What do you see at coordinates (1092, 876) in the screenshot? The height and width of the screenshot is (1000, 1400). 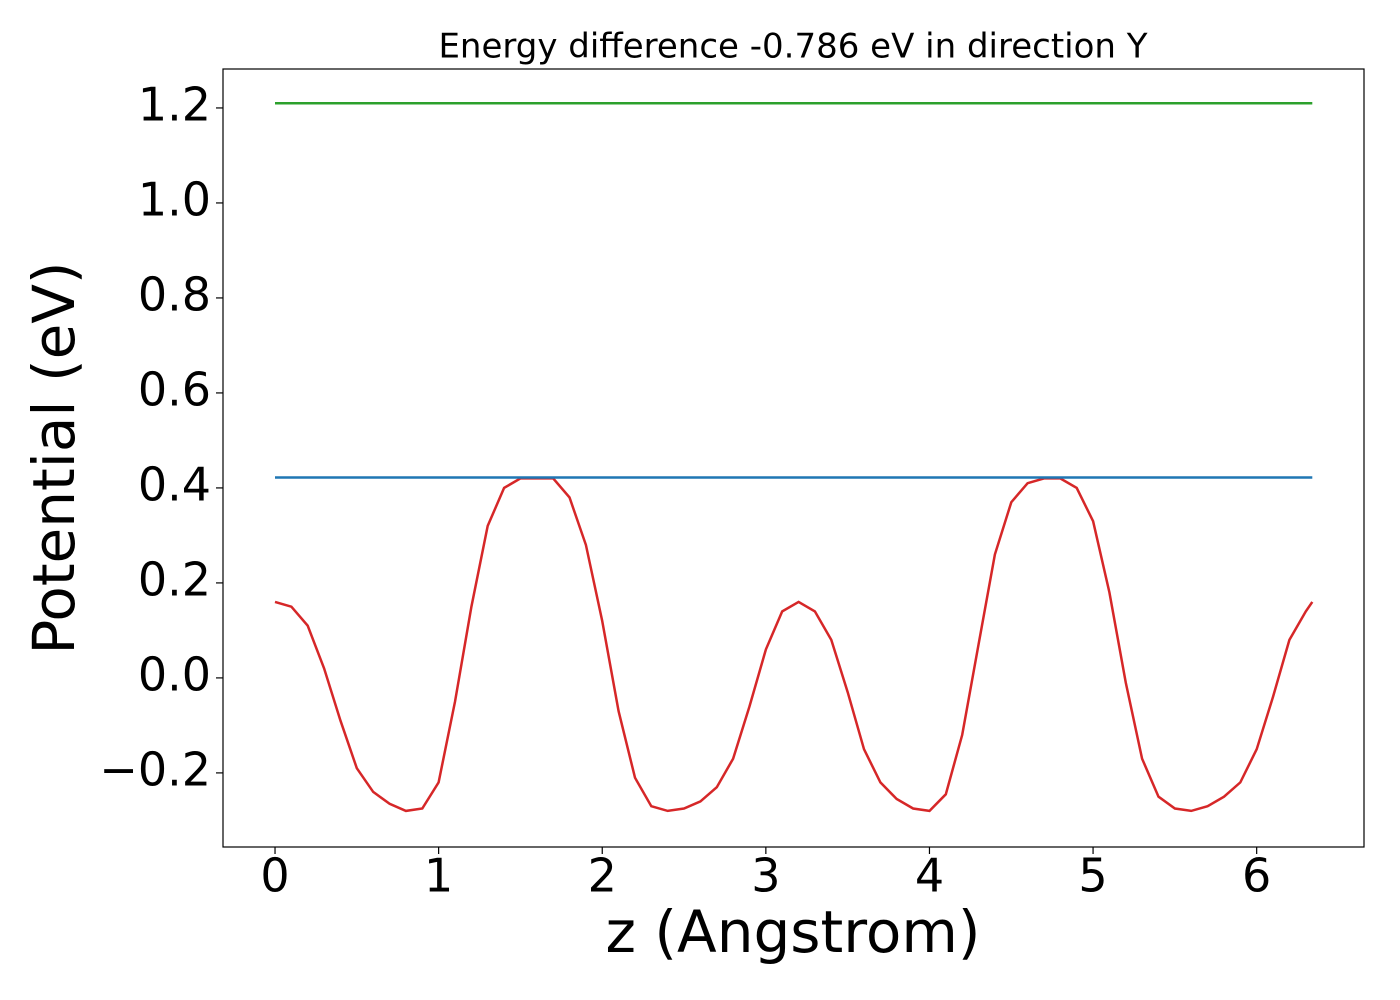 I see `x-tick-label: 5` at bounding box center [1092, 876].